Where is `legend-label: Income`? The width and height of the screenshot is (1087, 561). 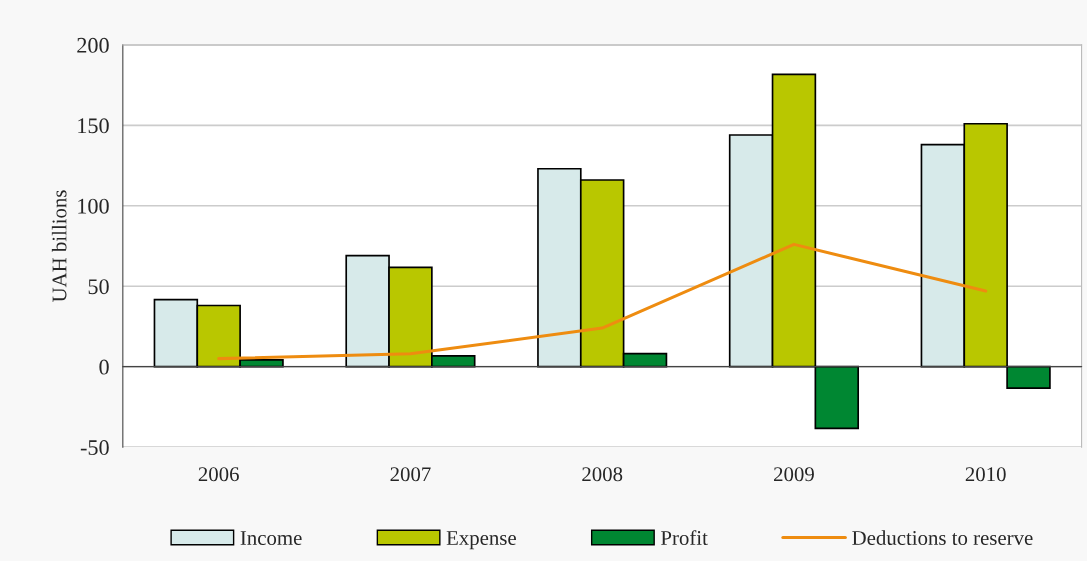 legend-label: Income is located at coordinates (271, 538).